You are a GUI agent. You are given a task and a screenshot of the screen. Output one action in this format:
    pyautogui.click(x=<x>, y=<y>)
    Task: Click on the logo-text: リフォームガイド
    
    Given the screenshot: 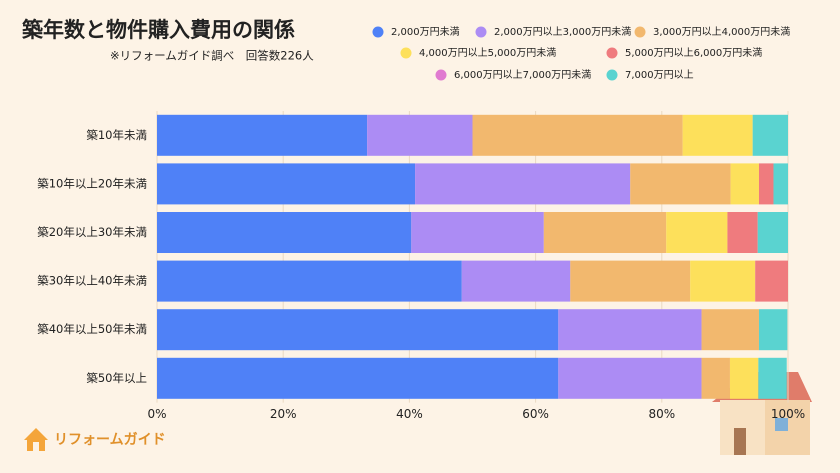 What is the action you would take?
    pyautogui.click(x=110, y=440)
    